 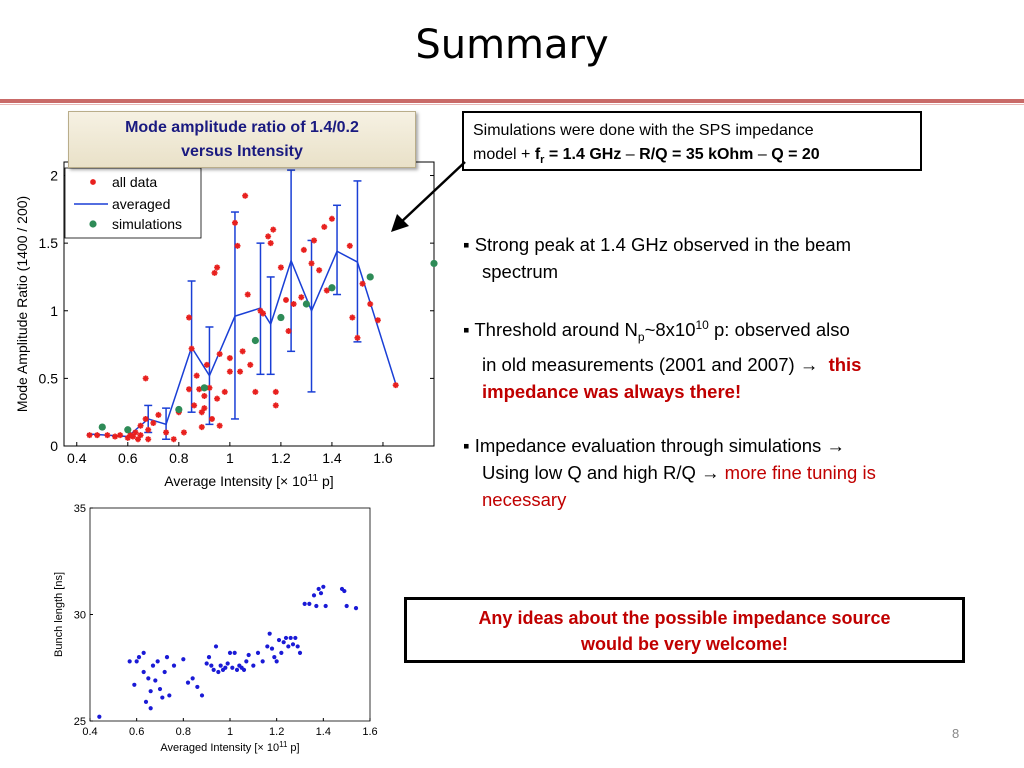 I want to click on bullet2-highlight-a: this, so click(x=845, y=364).